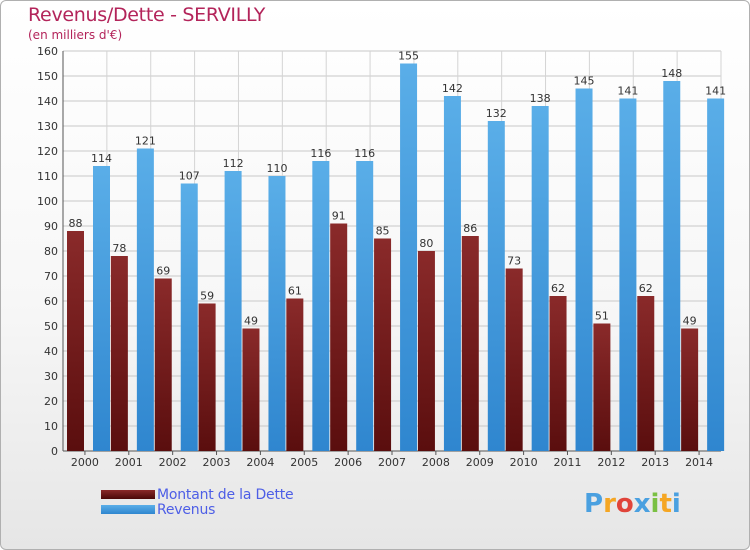  I want to click on proxiti-logo: Proxiti, so click(632, 504).